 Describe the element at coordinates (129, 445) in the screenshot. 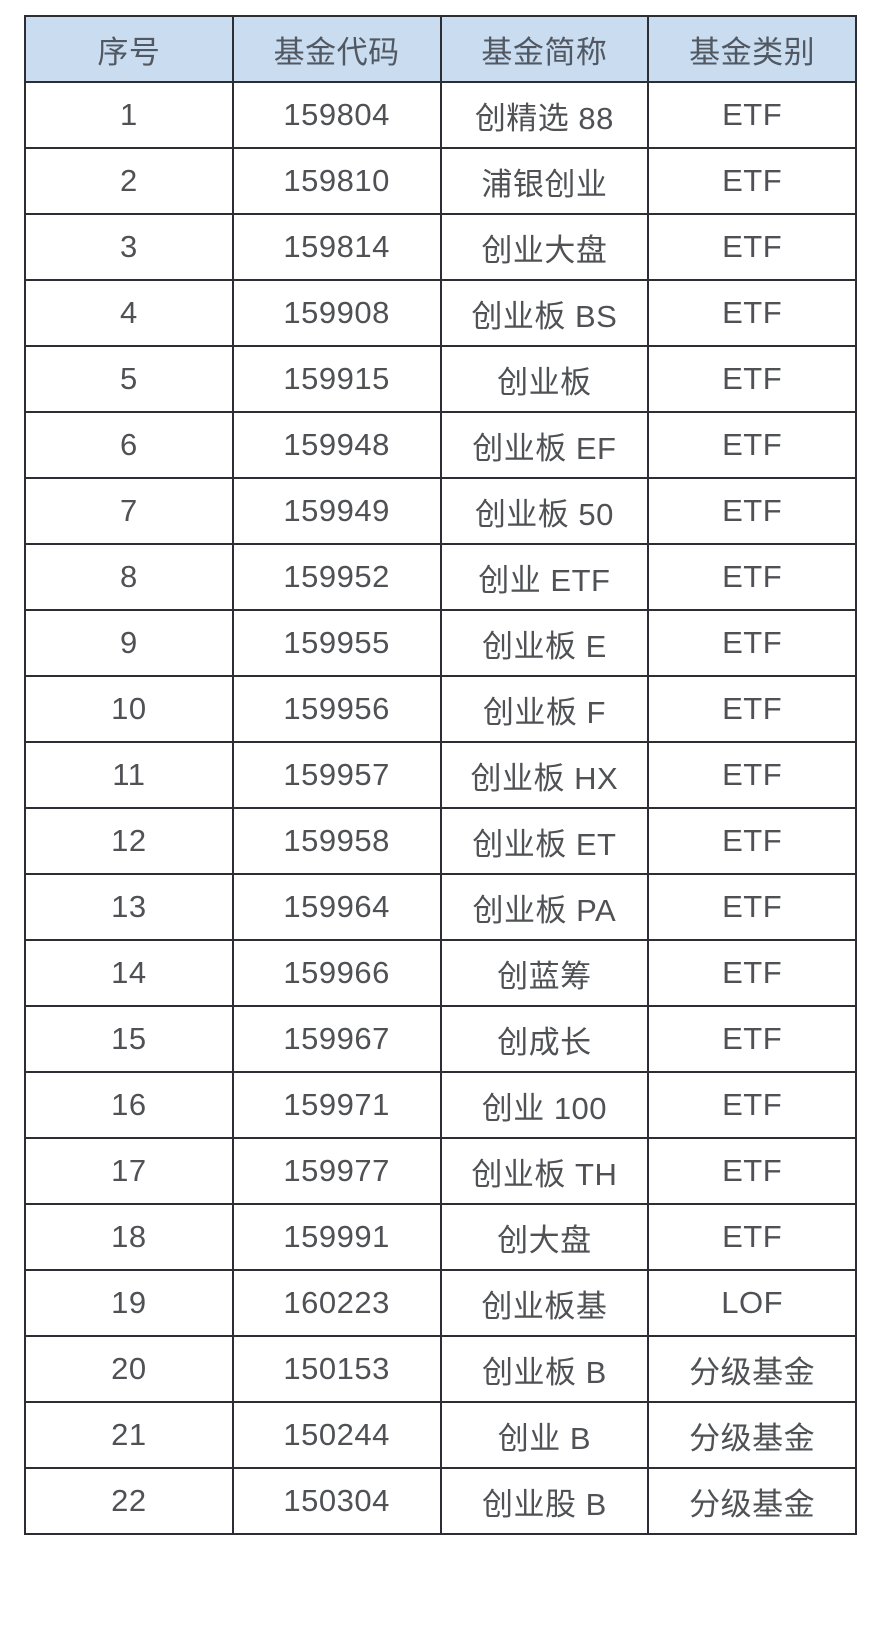

I see `cell-serial-number: 6` at that location.